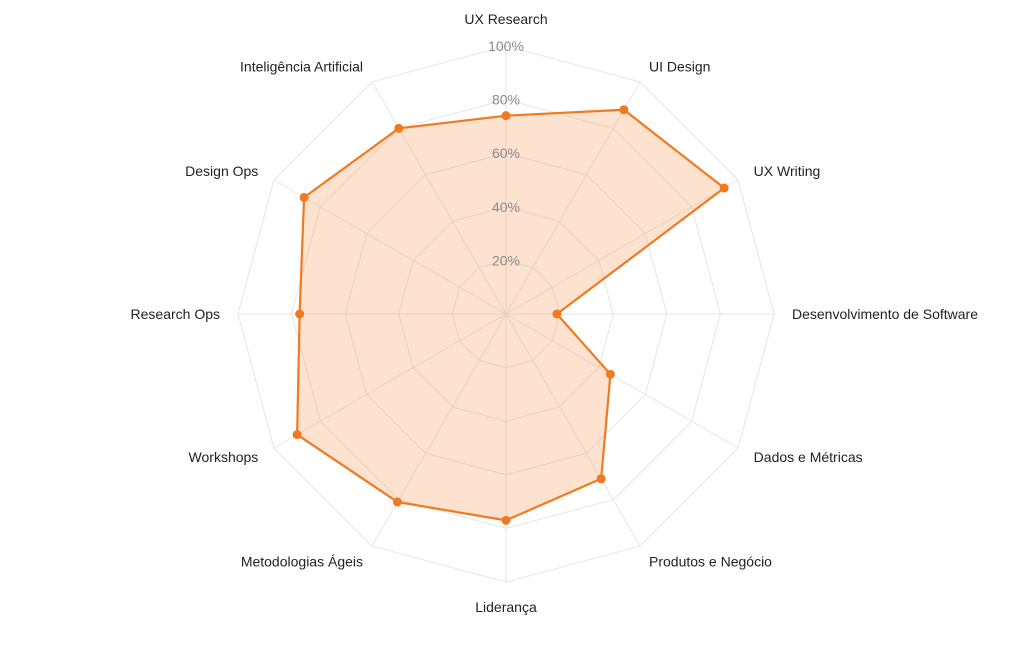 Image resolution: width=1024 pixels, height=645 pixels. Describe the element at coordinates (885, 314) in the screenshot. I see `category-label: Desenvolvimento de Software` at that location.